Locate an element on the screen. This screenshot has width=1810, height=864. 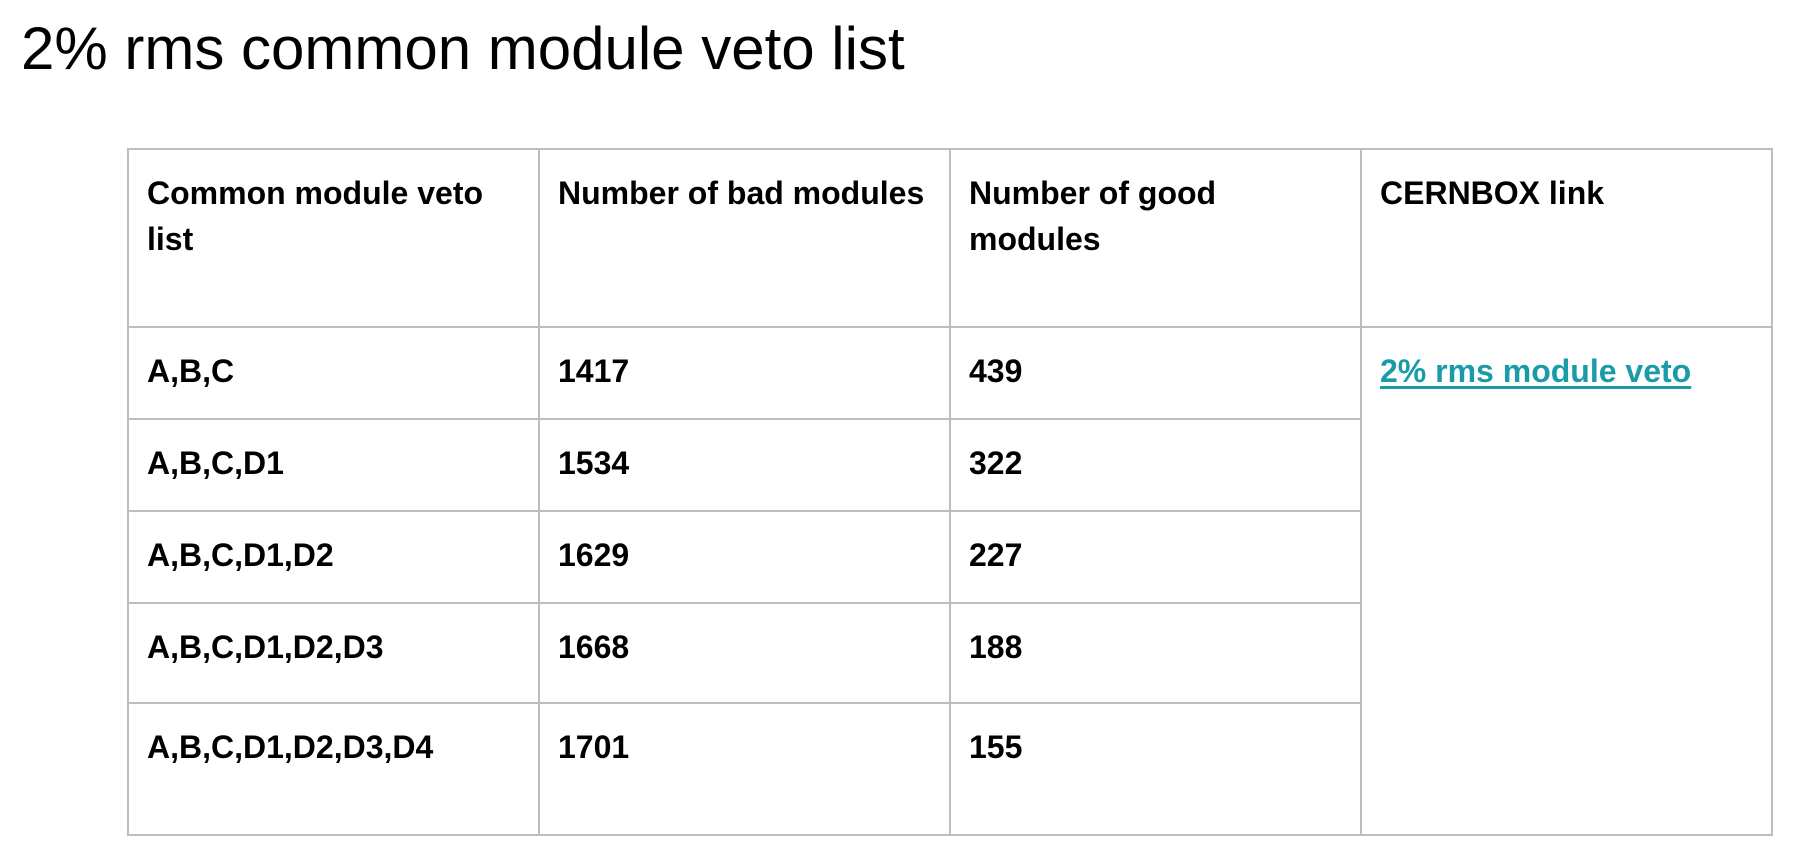
table-row: A,B,C,D1 1534 322 is located at coordinates (949, 465).